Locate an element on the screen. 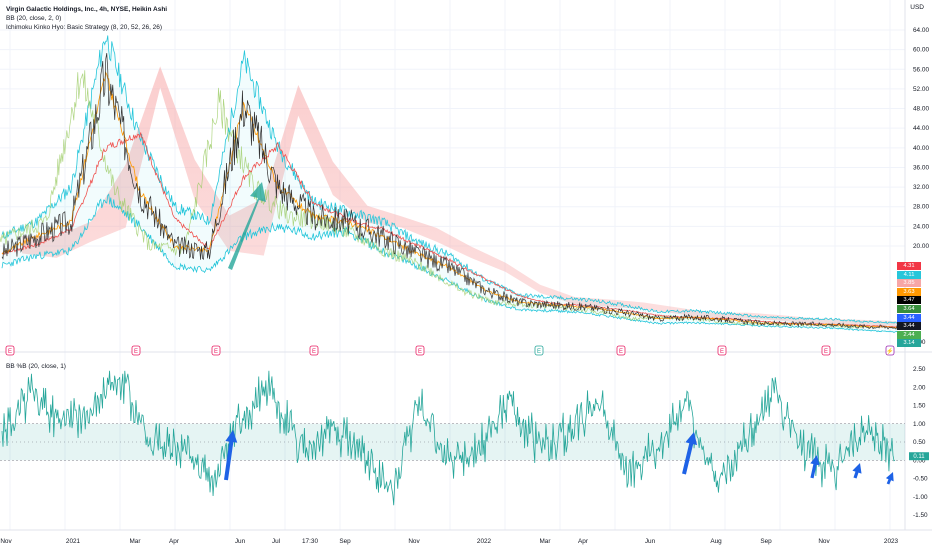  price-badge: 3.14 is located at coordinates (909, 343).